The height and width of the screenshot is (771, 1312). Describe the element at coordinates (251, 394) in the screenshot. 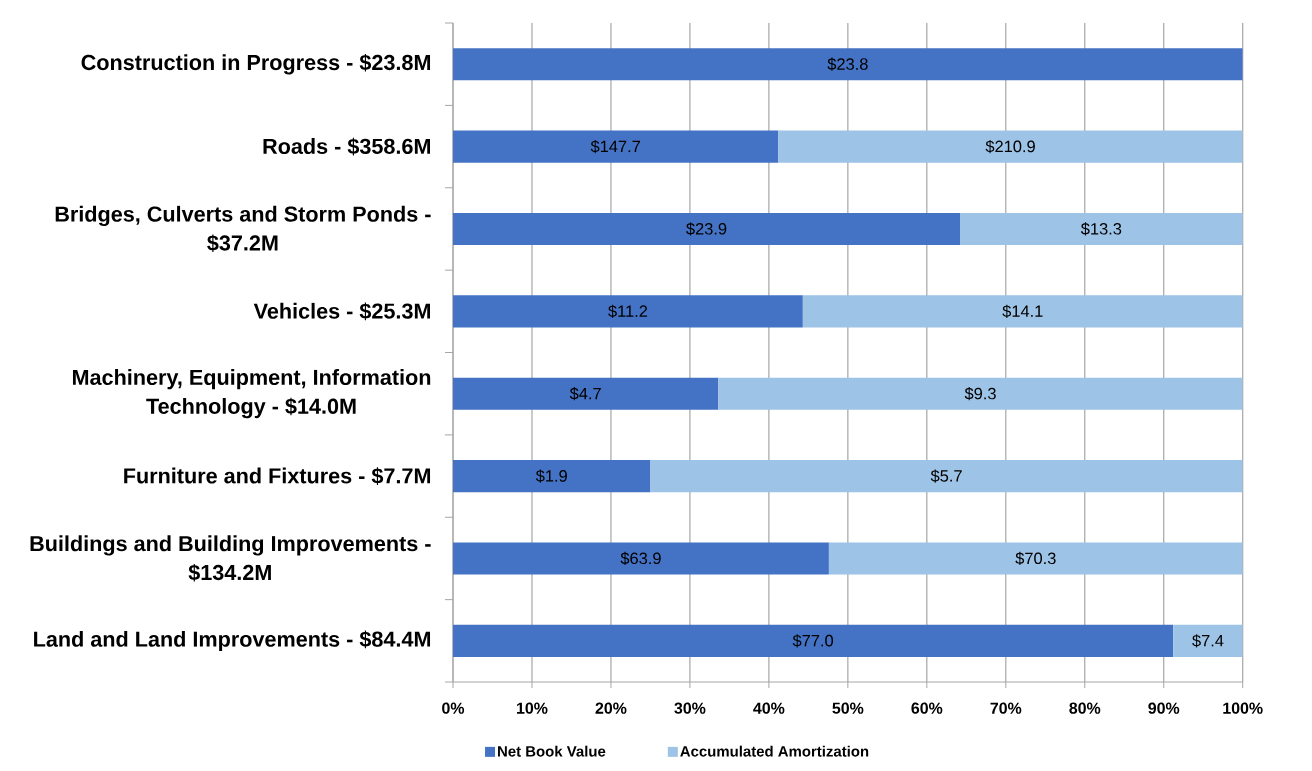

I see `y-tick-label: Machinery, Equipment, Information Technology - $14.0M` at that location.